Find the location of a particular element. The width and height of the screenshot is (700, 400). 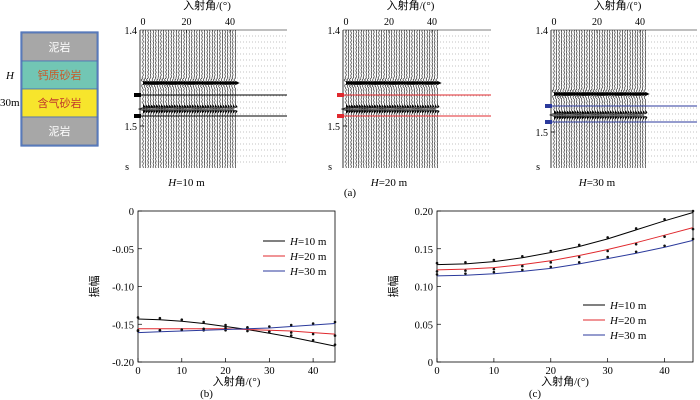

legend-entry-value: =30 m is located at coordinates (632, 336).